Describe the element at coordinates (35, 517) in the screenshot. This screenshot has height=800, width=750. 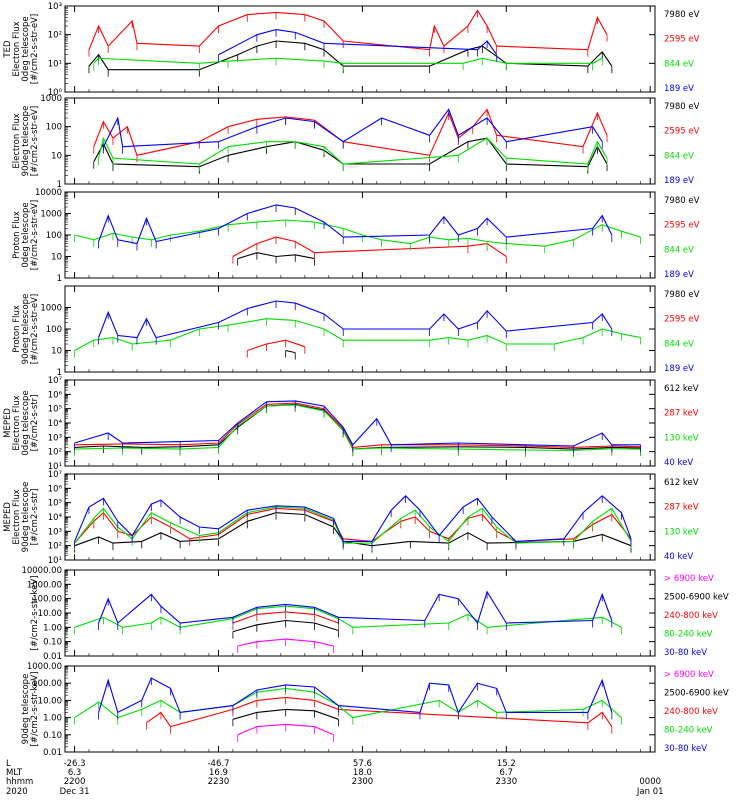
I see `y-axis-title-meped-e-90: [#/cm2-s-str]` at that location.